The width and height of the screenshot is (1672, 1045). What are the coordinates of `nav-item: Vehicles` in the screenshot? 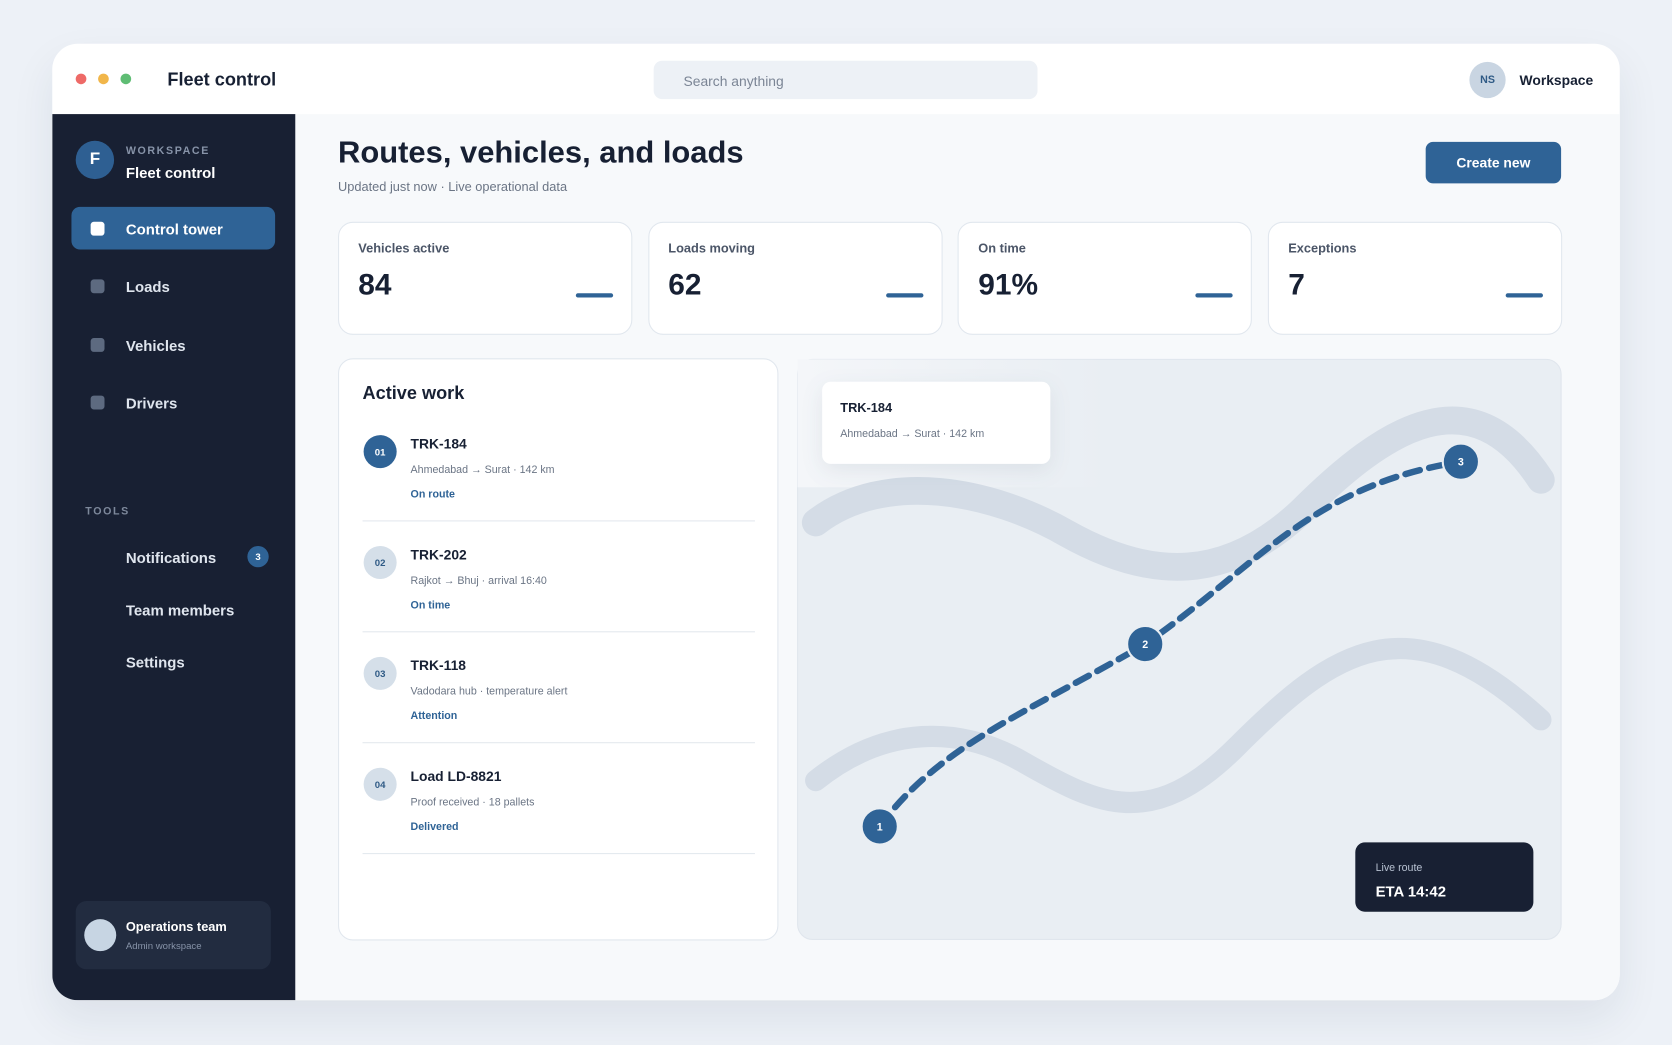 It's located at (173, 344).